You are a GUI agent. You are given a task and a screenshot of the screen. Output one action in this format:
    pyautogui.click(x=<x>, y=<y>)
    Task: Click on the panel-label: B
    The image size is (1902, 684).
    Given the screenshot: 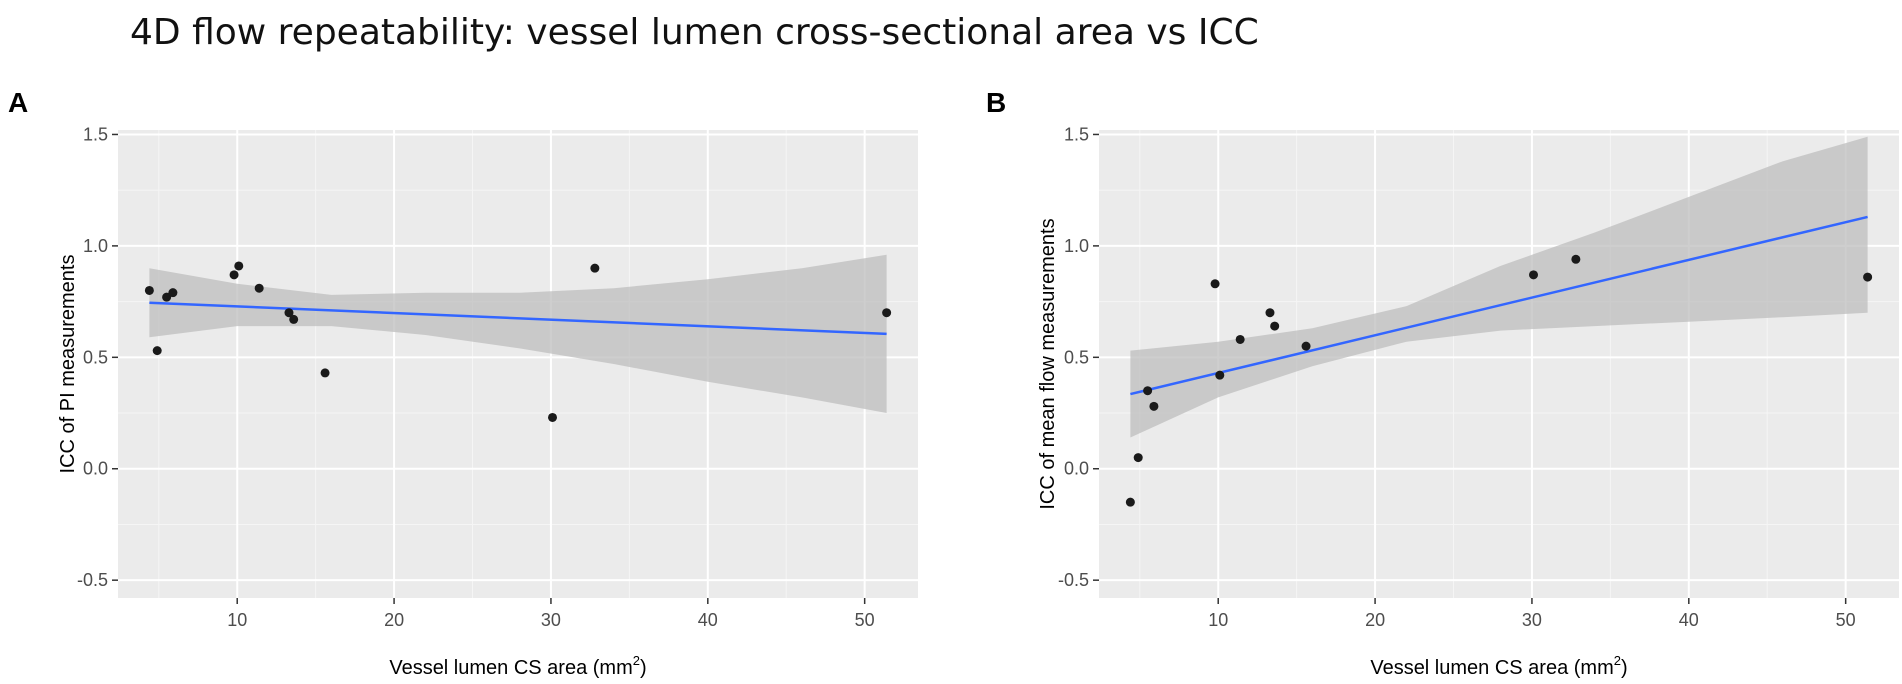 What is the action you would take?
    pyautogui.click(x=996, y=102)
    